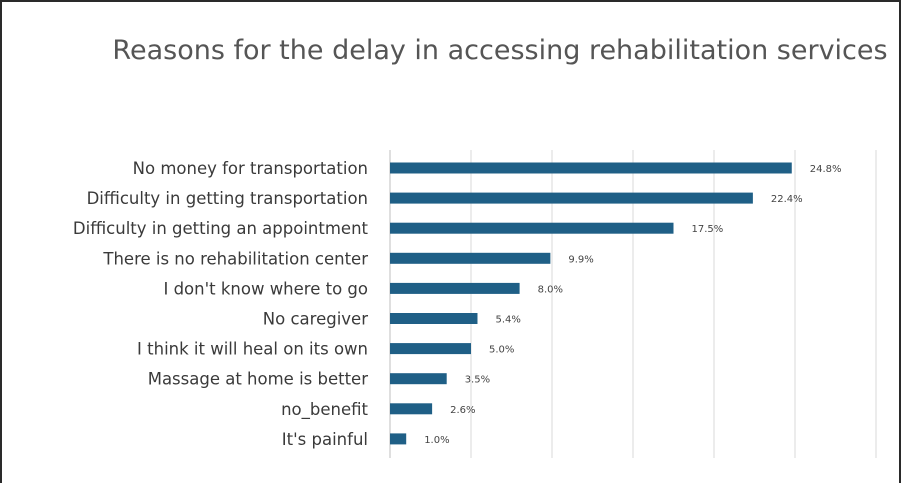  Describe the element at coordinates (462, 410) in the screenshot. I see `value-label: 2.6%` at that location.